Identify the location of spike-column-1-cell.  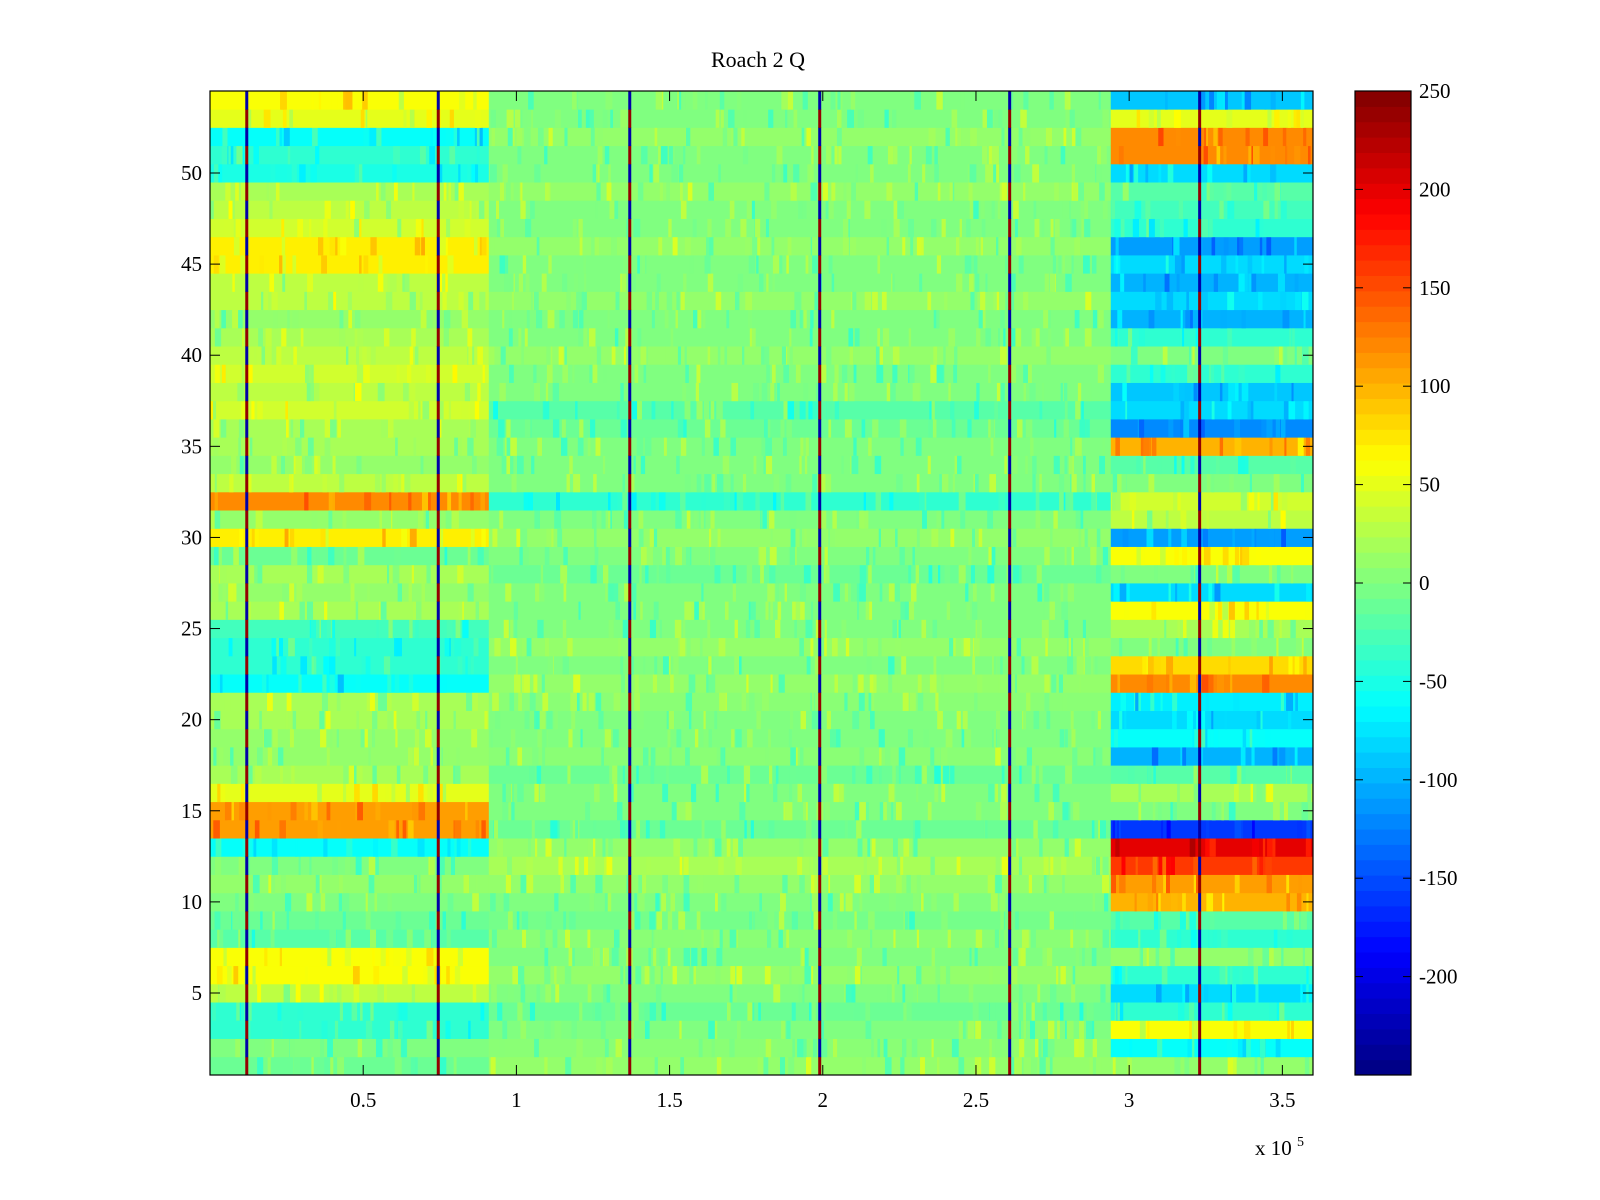
(247, 246).